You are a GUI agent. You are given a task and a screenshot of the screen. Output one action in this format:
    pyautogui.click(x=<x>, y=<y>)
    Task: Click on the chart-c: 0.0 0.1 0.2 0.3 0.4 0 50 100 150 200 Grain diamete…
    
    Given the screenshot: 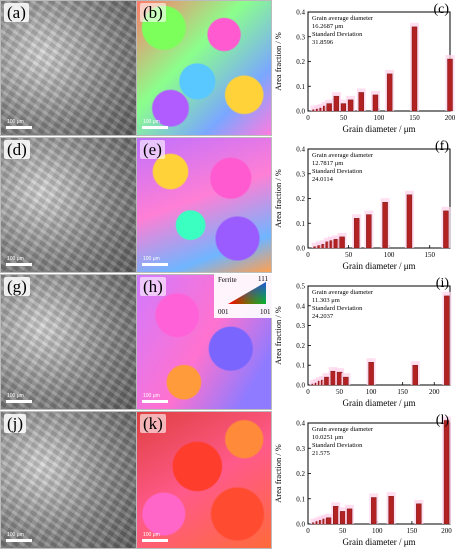 What is the action you would take?
    pyautogui.click(x=363, y=68)
    